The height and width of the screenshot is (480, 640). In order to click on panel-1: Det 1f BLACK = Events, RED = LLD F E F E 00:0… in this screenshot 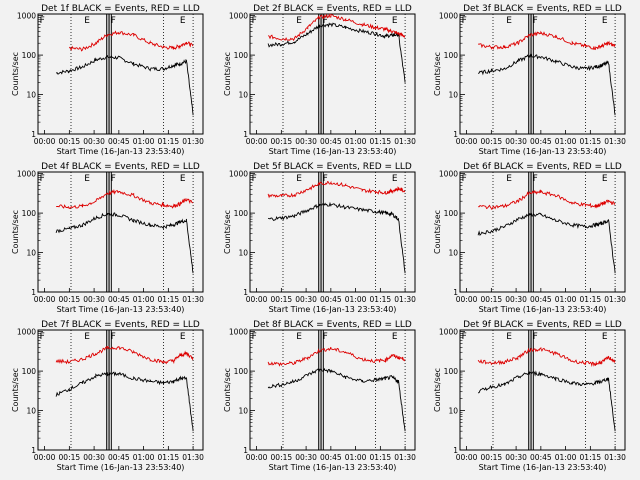, I will do `click(107, 80)`.